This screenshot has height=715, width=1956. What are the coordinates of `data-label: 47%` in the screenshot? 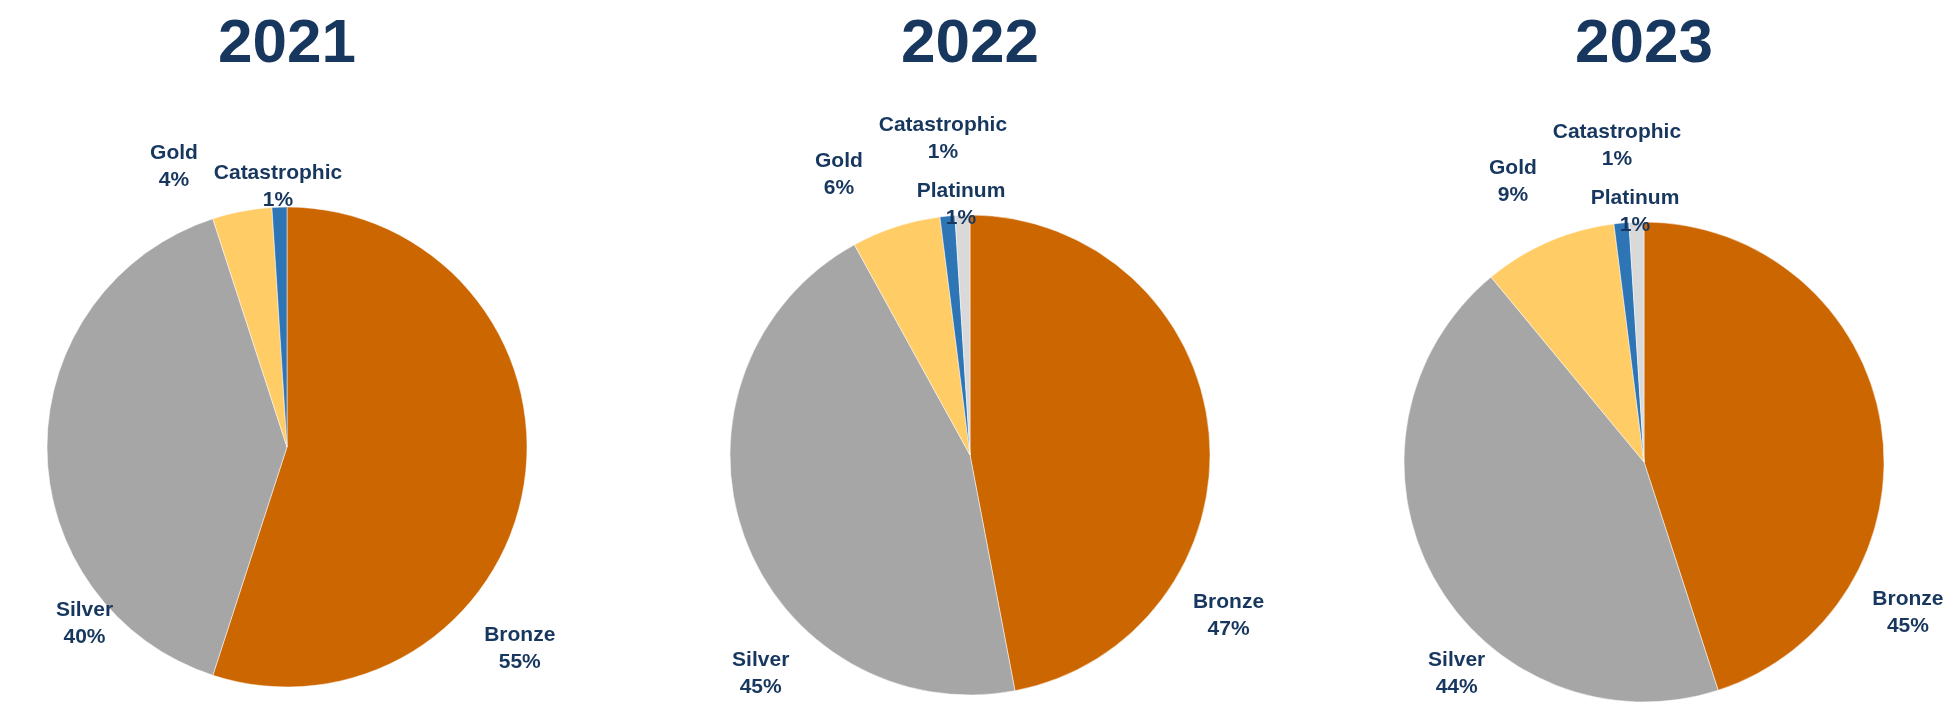 It's located at (1228, 628).